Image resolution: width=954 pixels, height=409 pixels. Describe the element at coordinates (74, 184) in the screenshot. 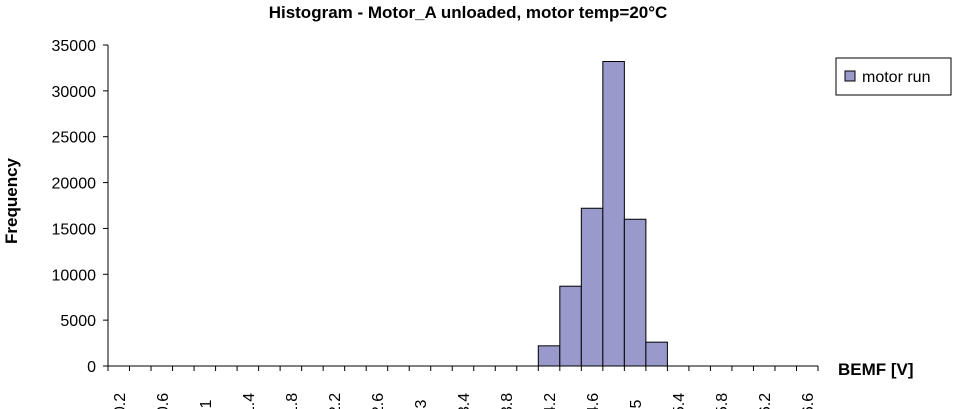

I see `y-tick-label: 20000` at that location.